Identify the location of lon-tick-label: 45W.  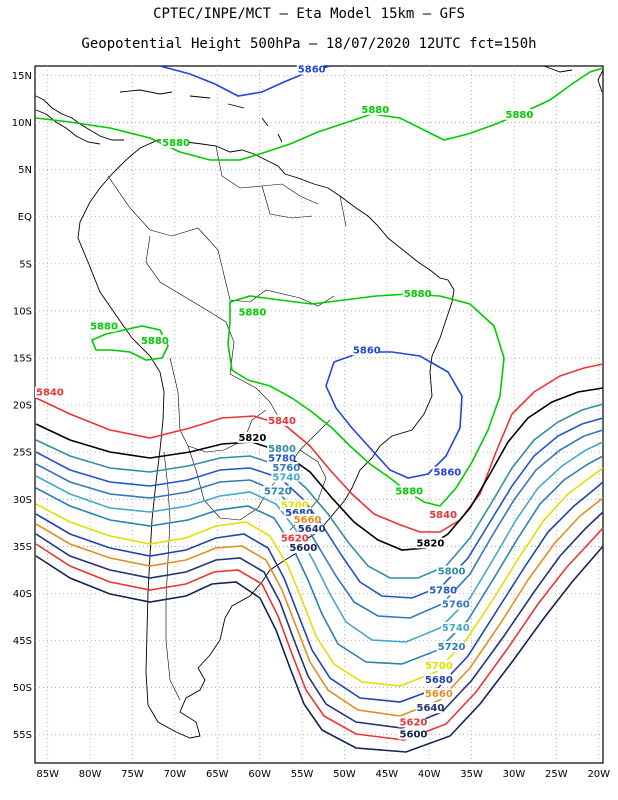
(387, 774).